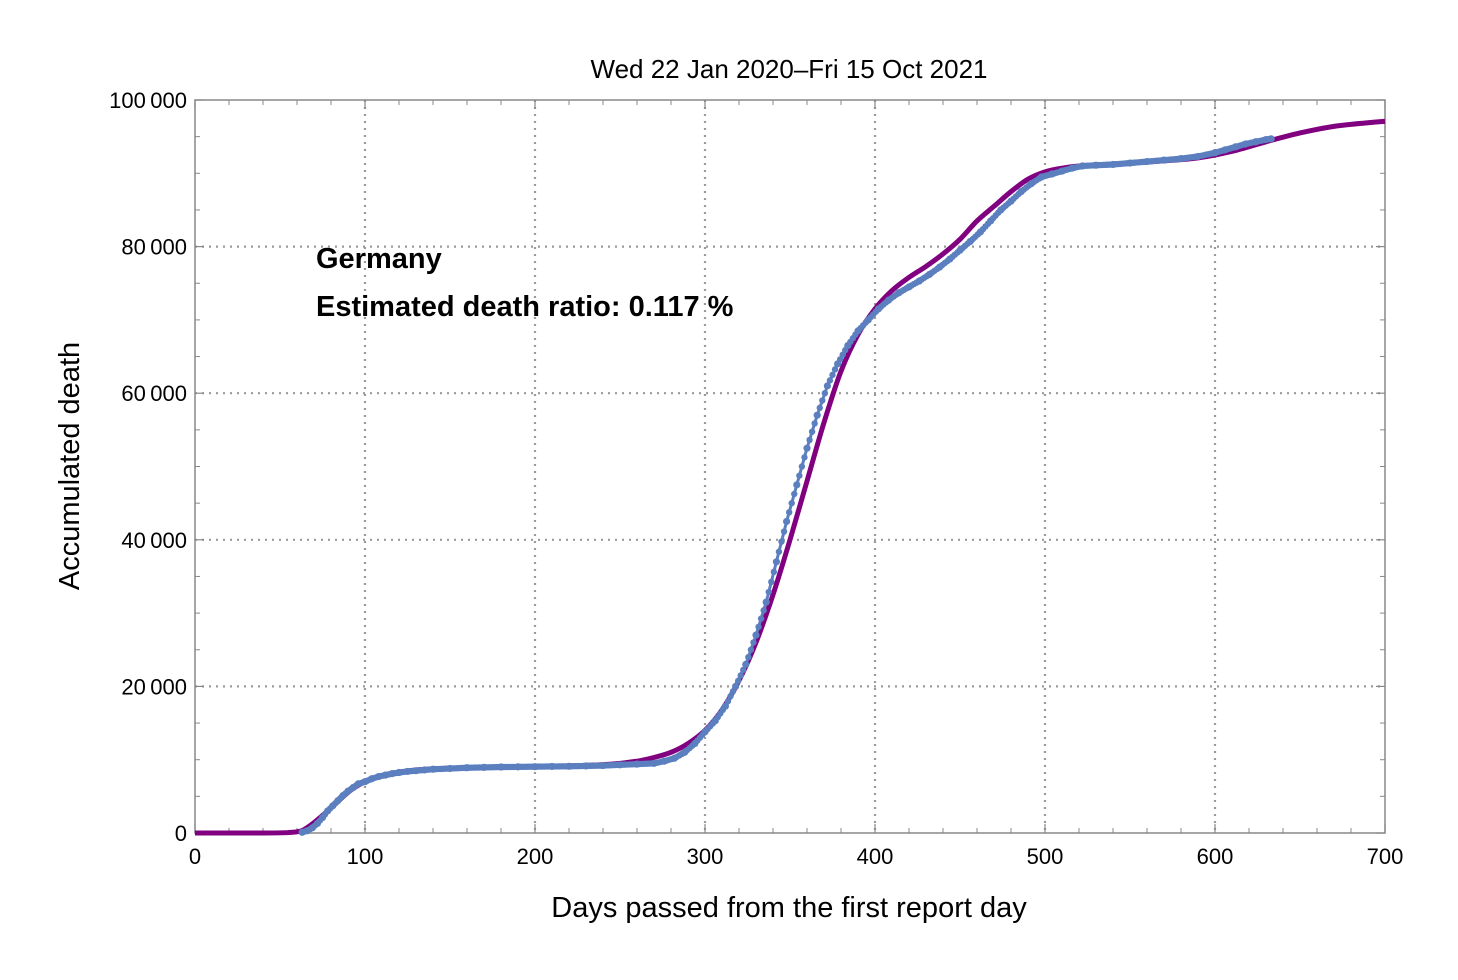 This screenshot has width=1458, height=980. Describe the element at coordinates (1385, 856) in the screenshot. I see `x-tick-label: 700` at that location.